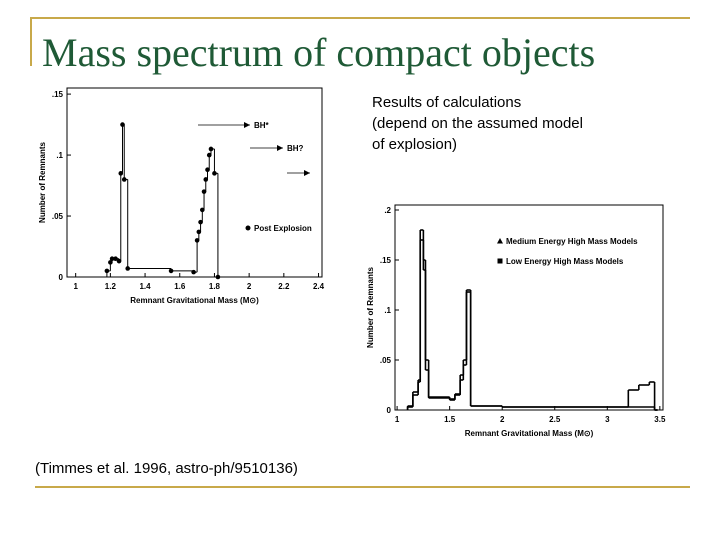 The image size is (720, 540). I want to click on x-tick-label: 1.6, so click(180, 286).